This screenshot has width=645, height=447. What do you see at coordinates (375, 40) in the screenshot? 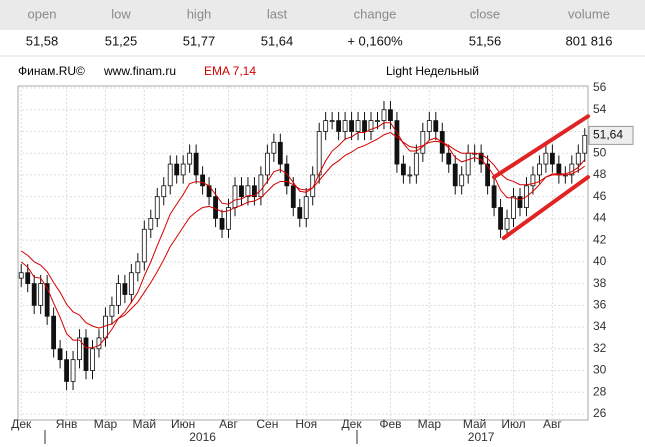
I see `column-value: + 0,160%` at bounding box center [375, 40].